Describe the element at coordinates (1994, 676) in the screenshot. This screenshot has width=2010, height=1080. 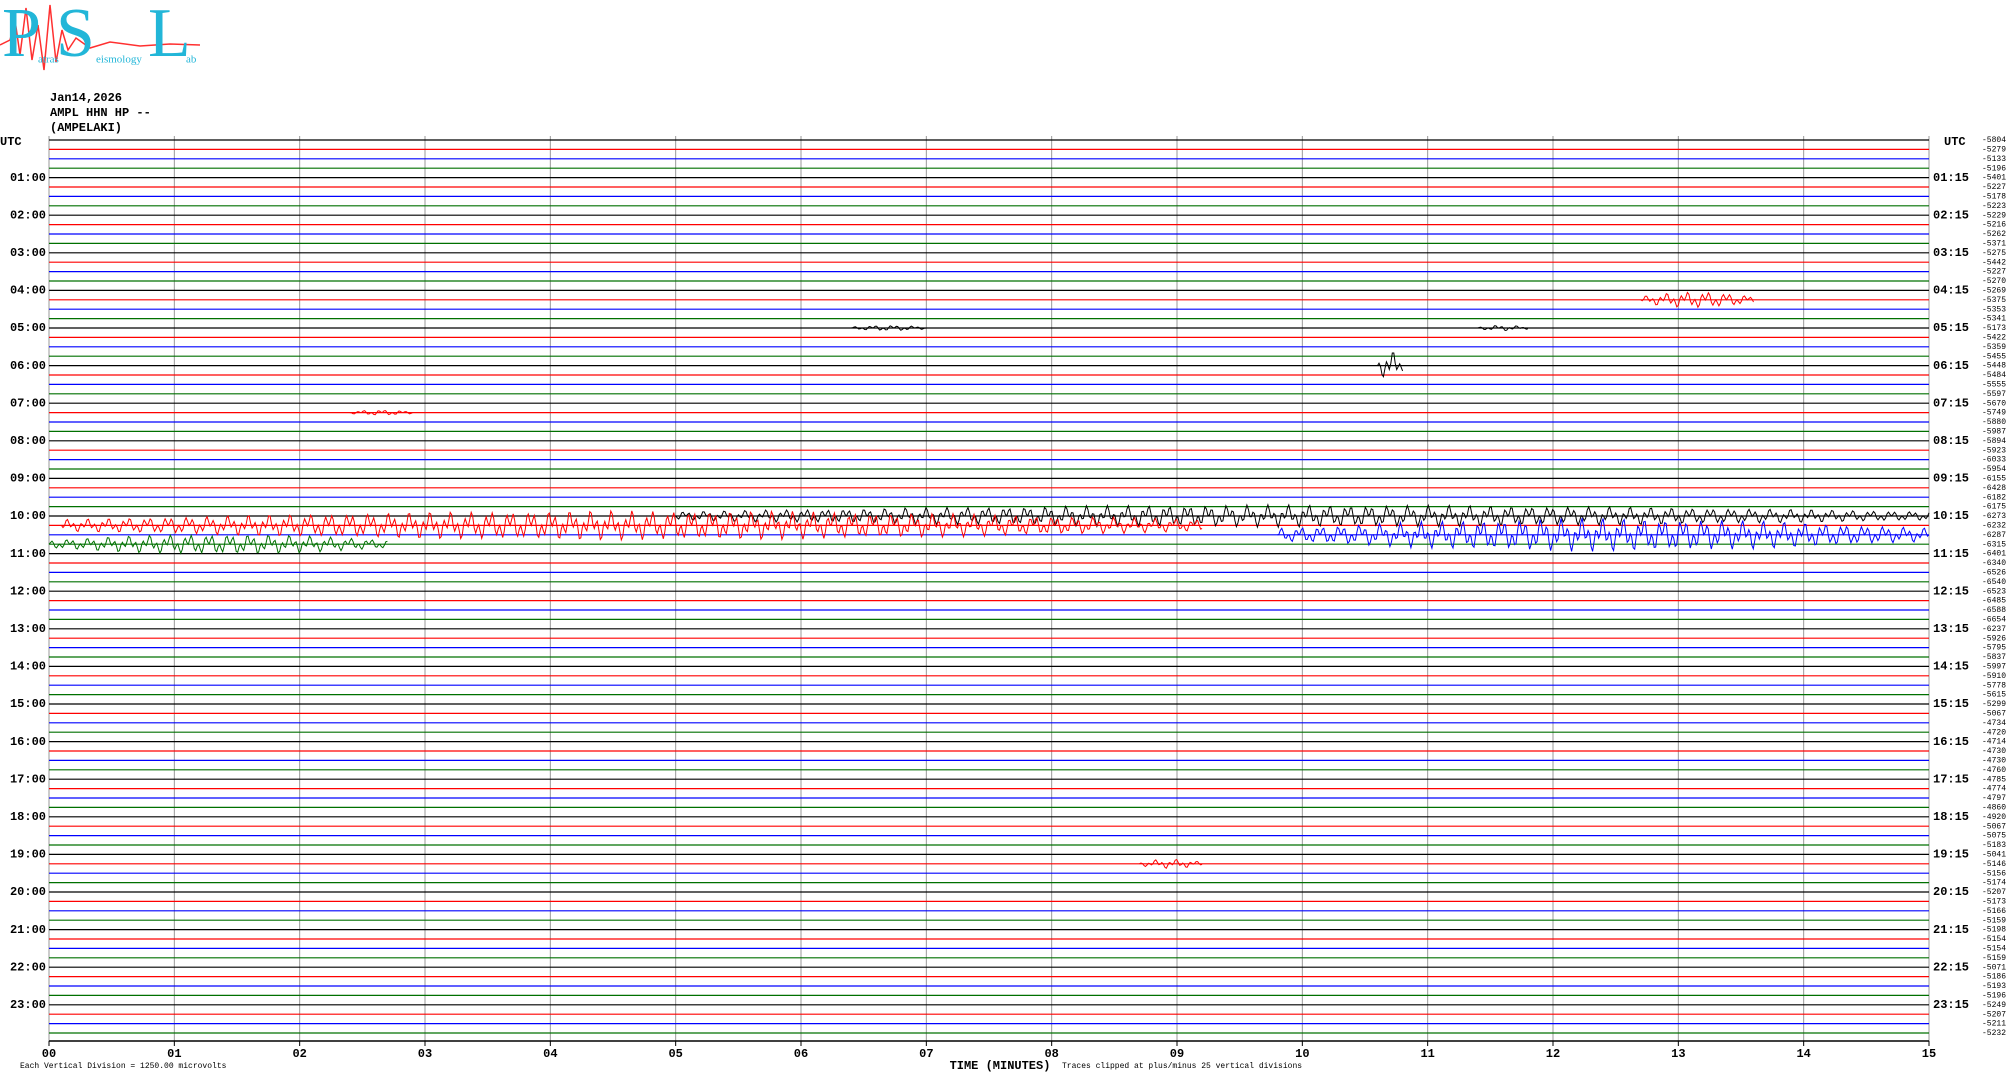
I see `trace-offset: -5910` at that location.